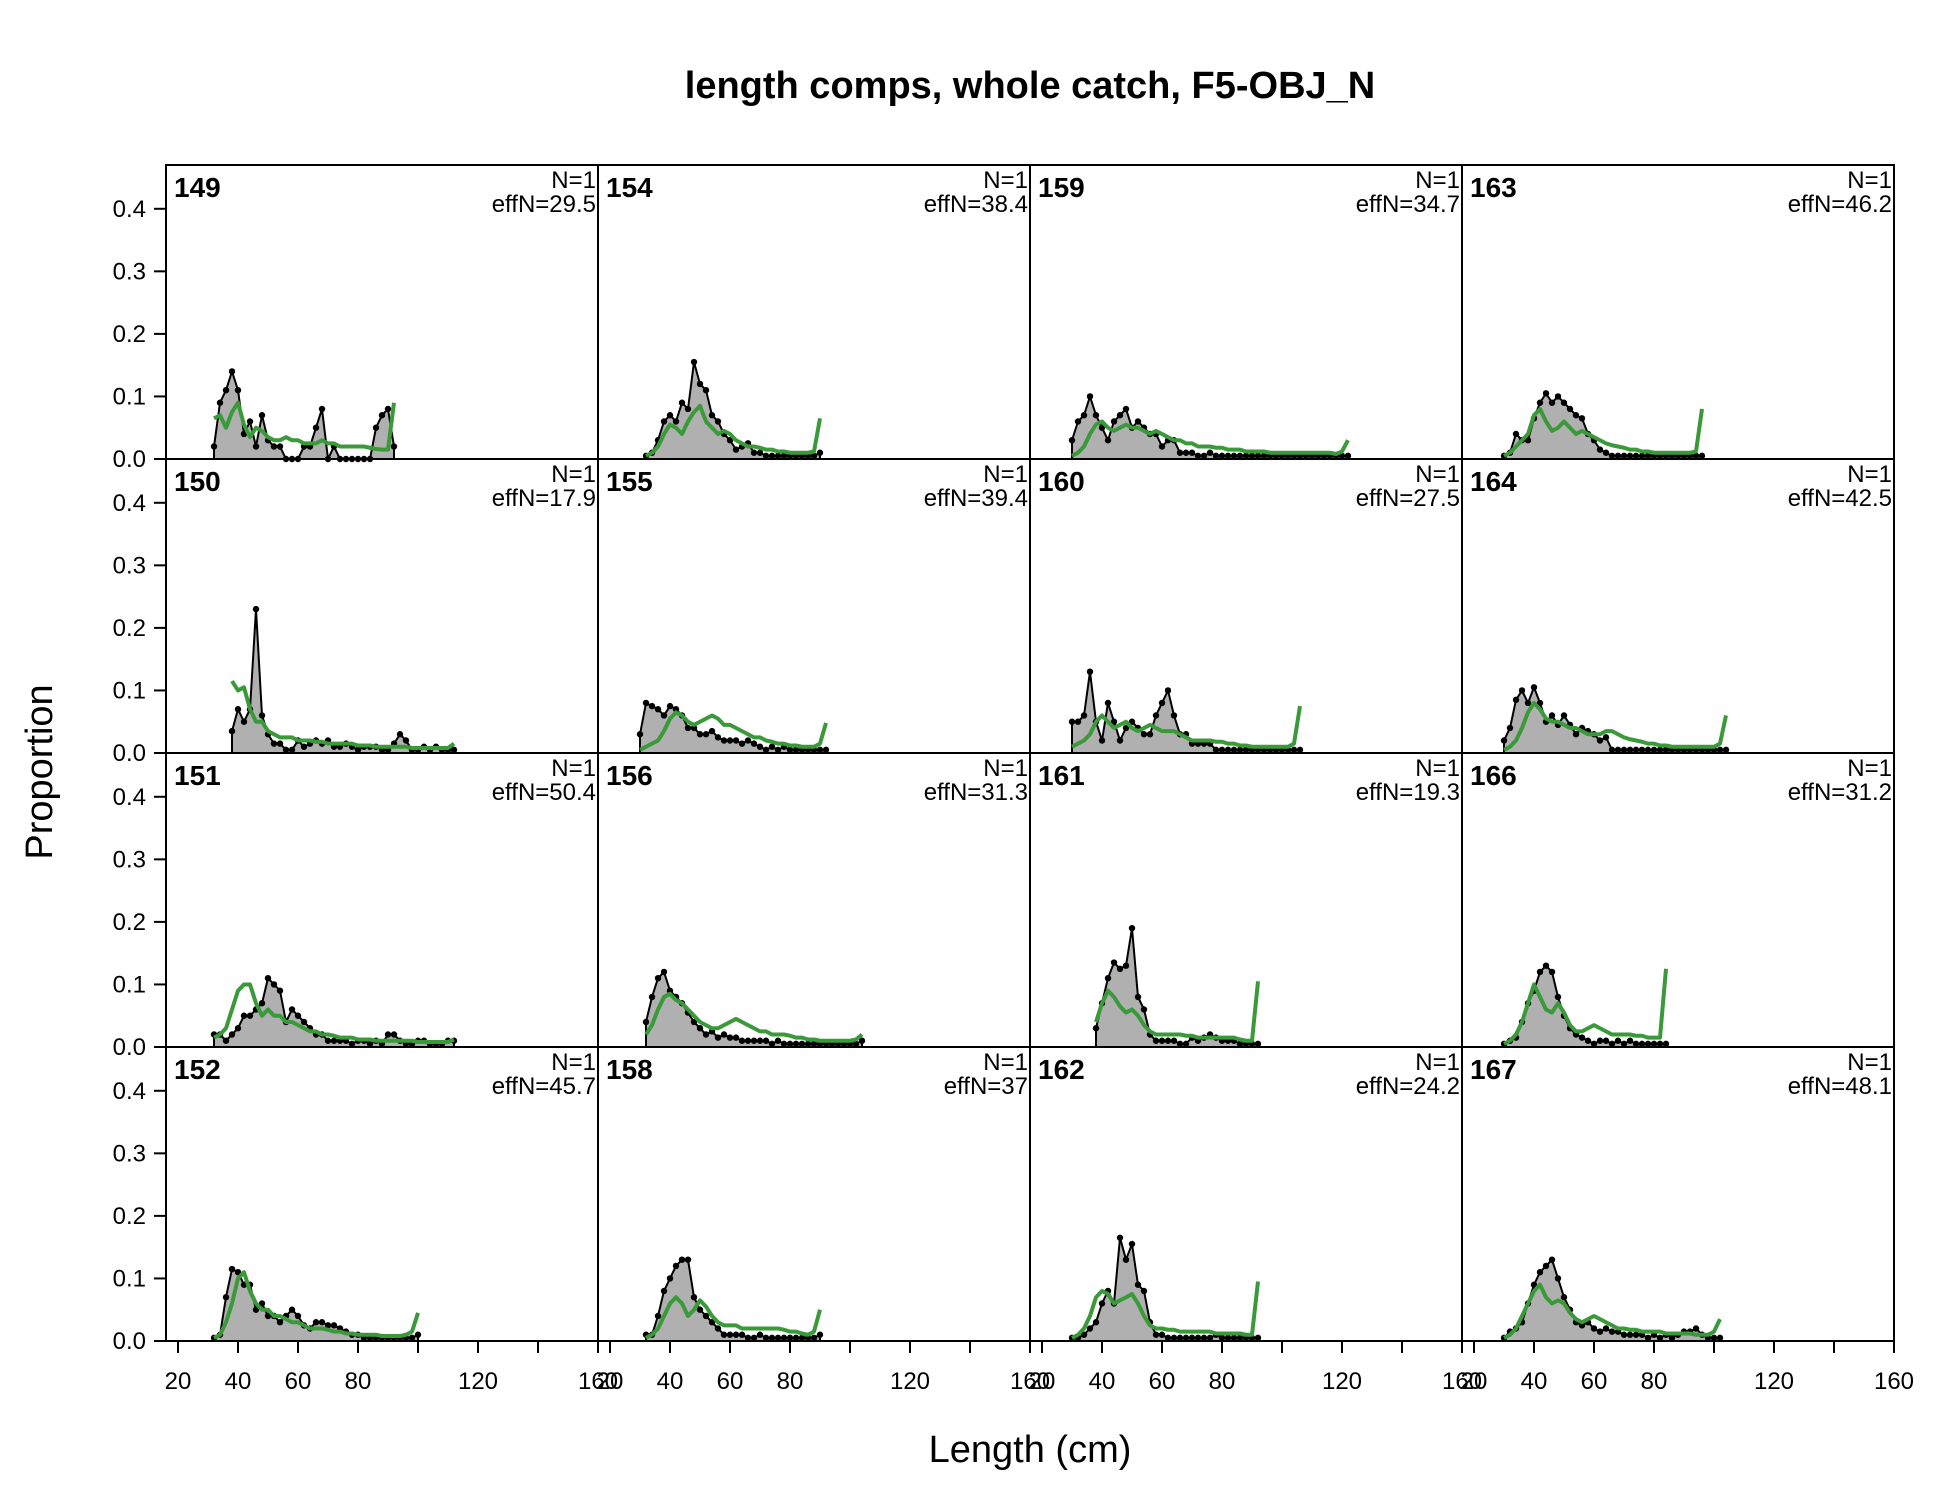 Image resolution: width=1950 pixels, height=1500 pixels. What do you see at coordinates (40, 771) in the screenshot?
I see `y-axis-label: Proportion` at bounding box center [40, 771].